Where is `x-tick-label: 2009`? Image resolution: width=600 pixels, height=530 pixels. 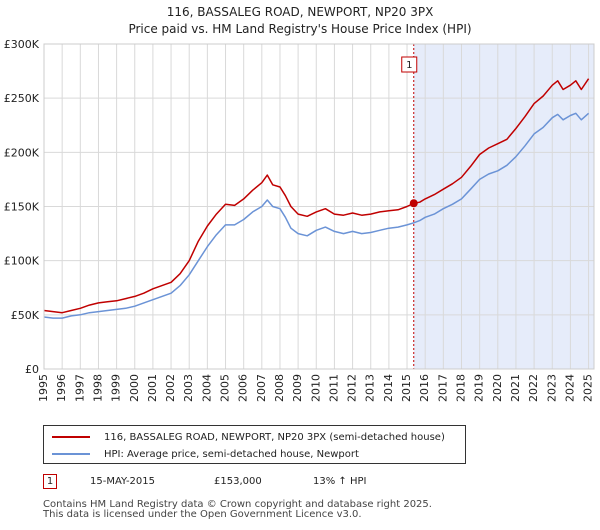
x-tick-label: 2009 is located at coordinates (297, 388).